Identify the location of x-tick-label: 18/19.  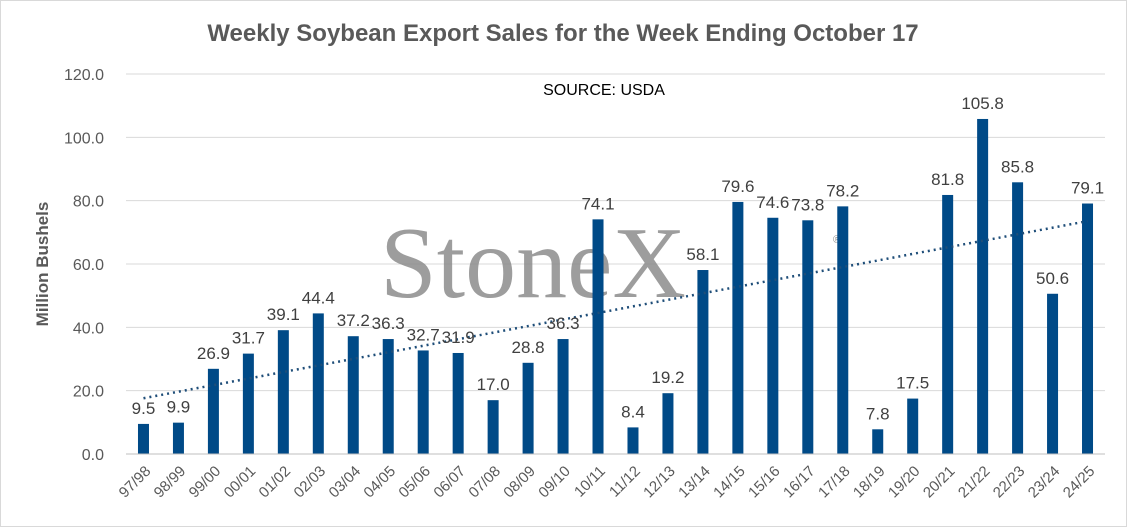
(869, 482).